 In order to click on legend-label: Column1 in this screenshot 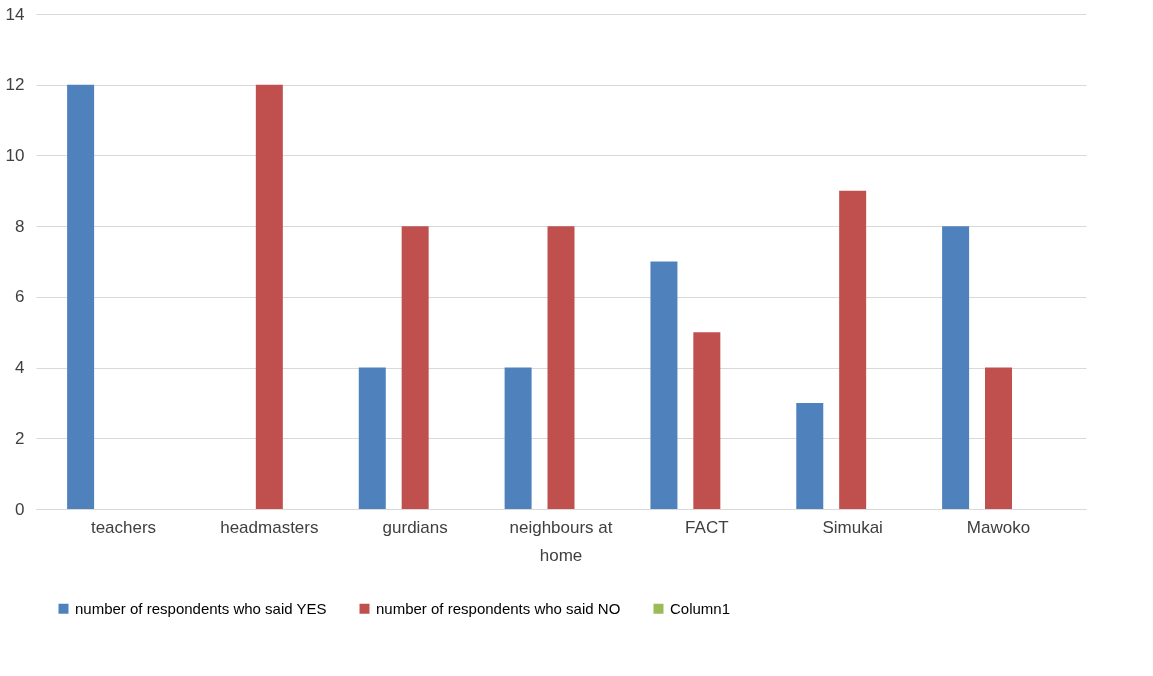, I will do `click(700, 608)`.